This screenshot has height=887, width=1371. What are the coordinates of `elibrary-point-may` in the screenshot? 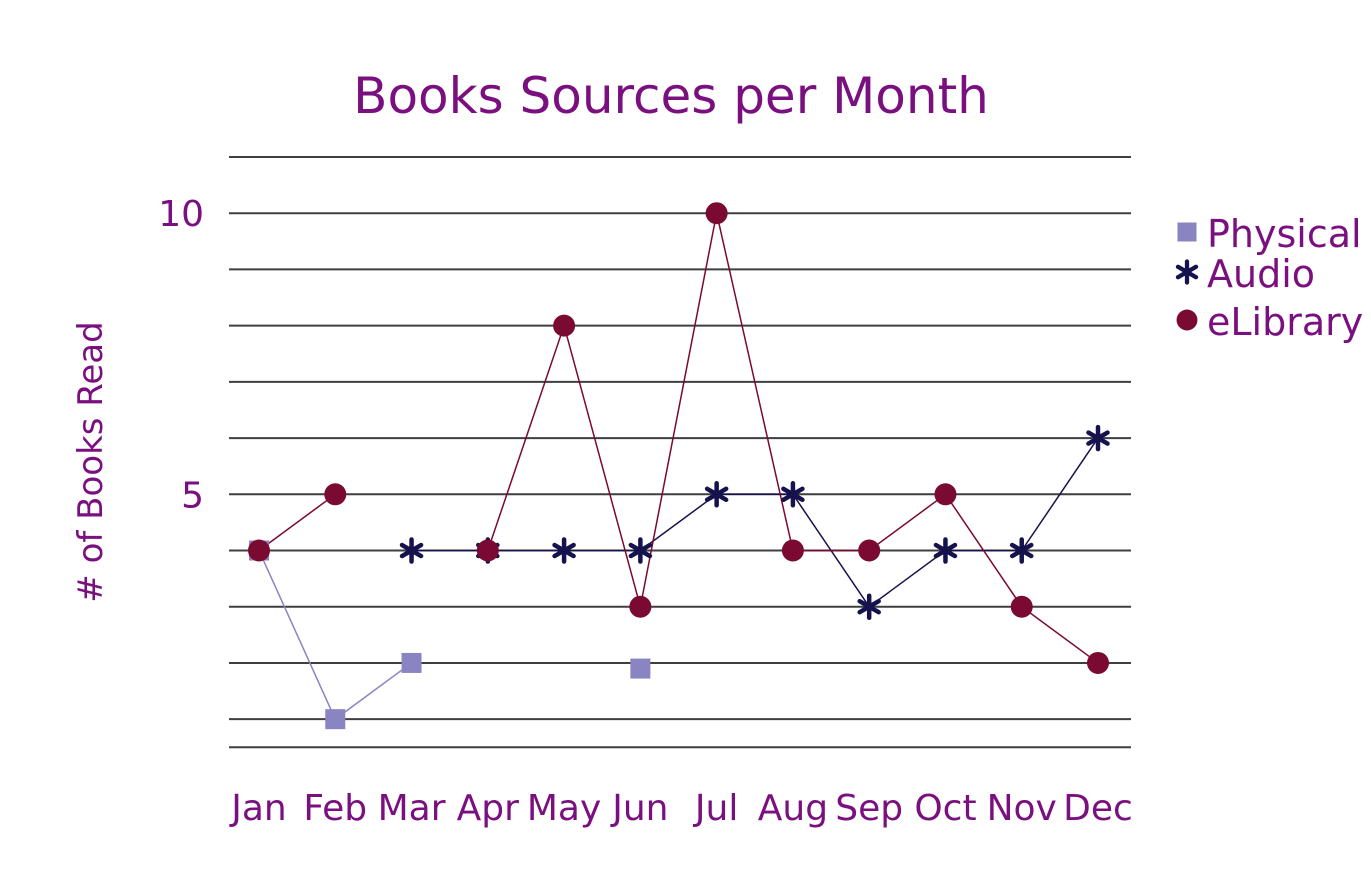 It's located at (564, 325).